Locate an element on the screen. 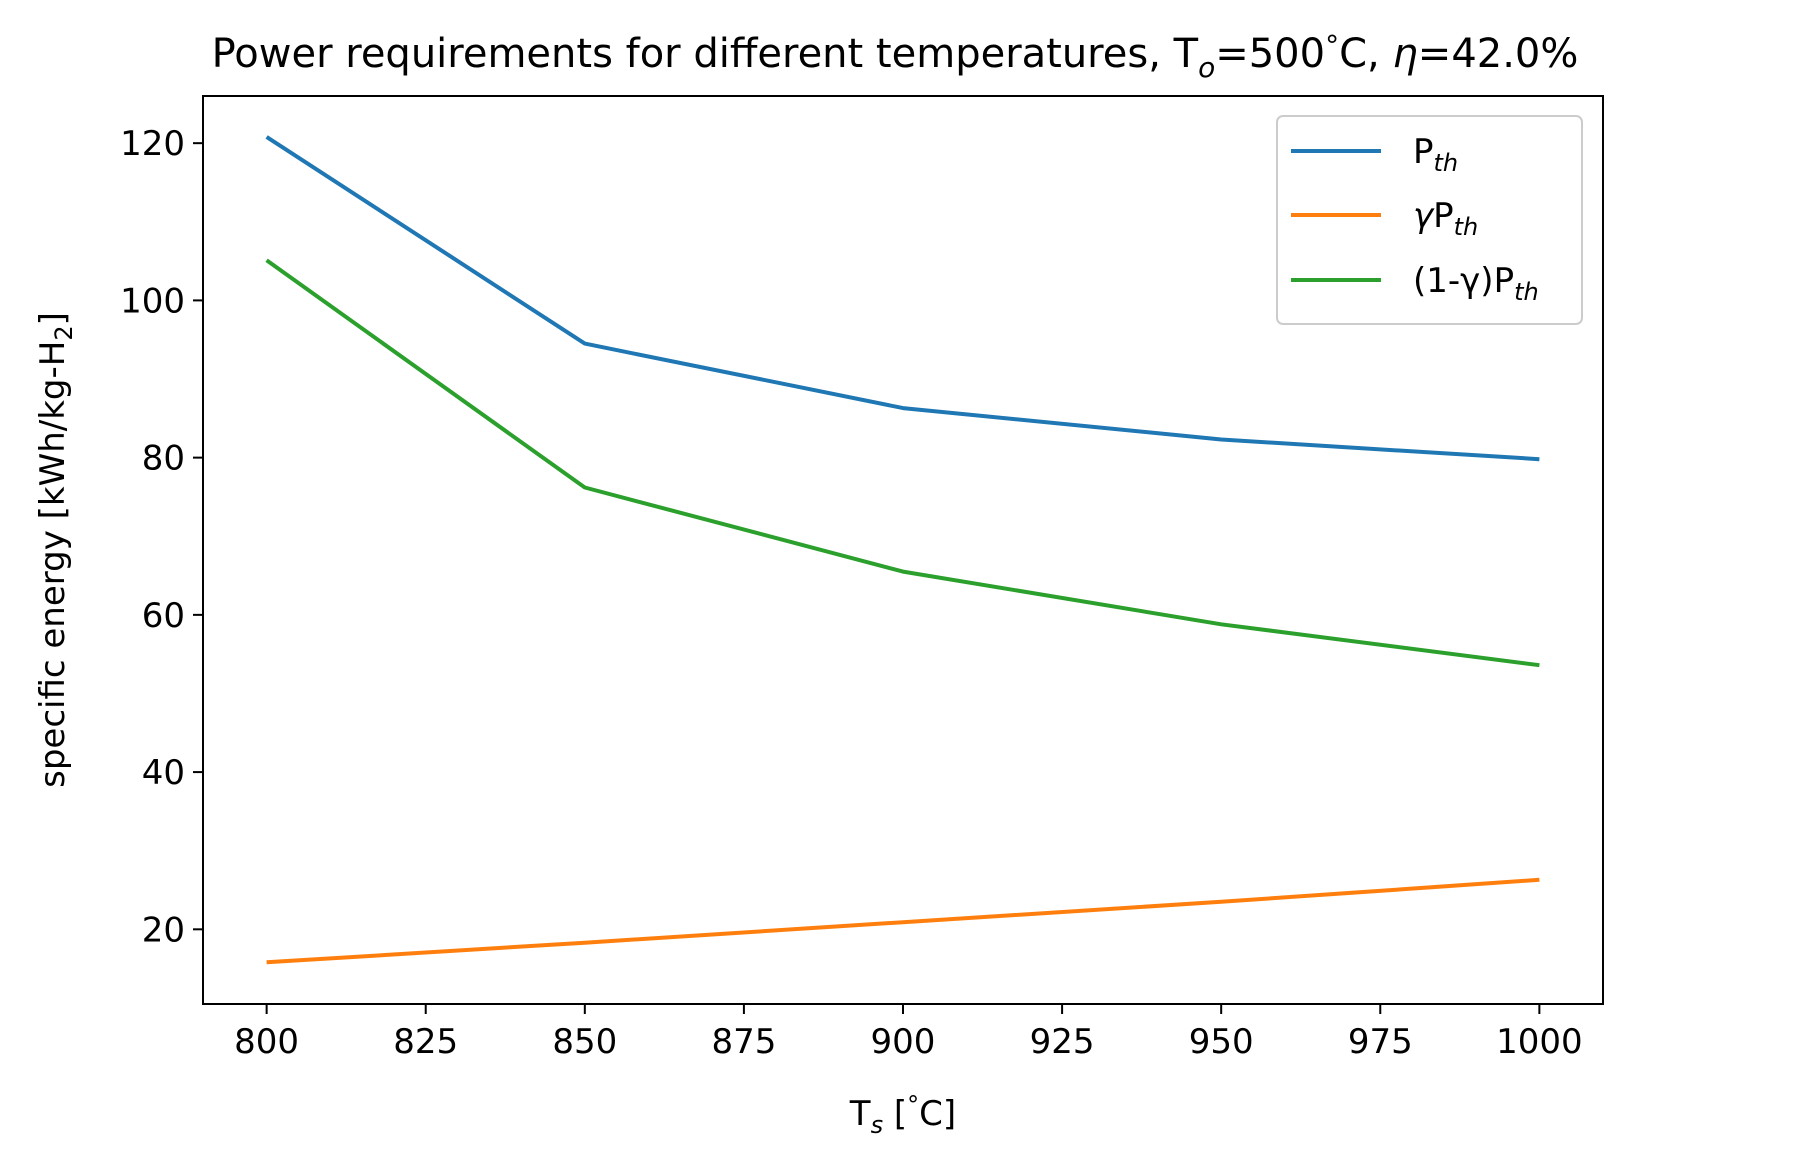 The width and height of the screenshot is (1796, 1162). y-tick-label: 60 is located at coordinates (163, 616).